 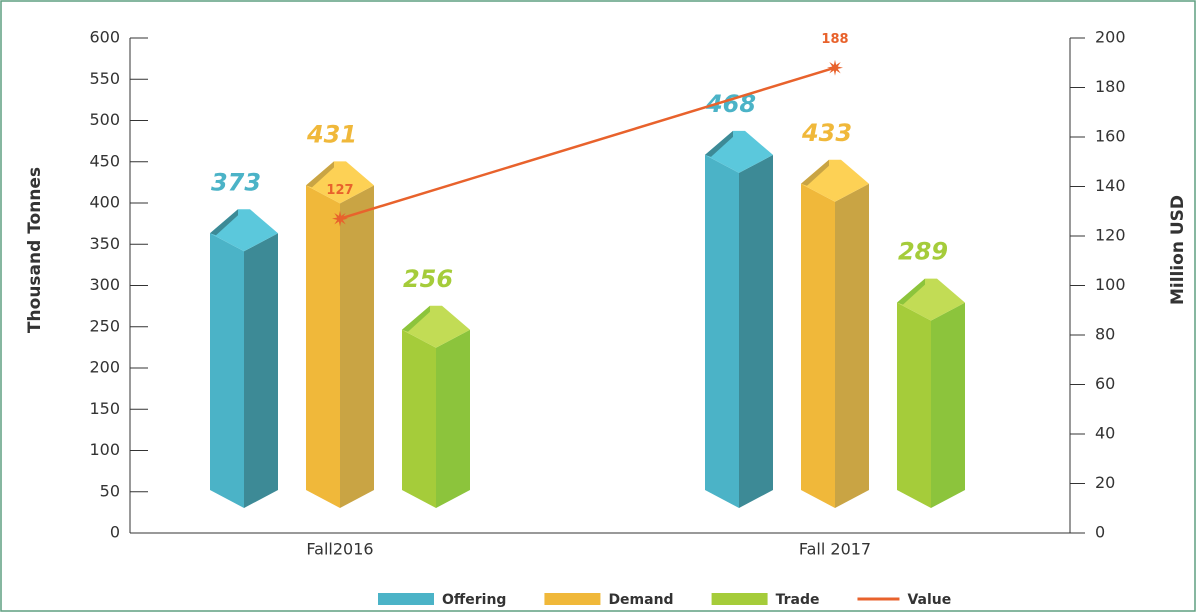 I want to click on y-tick-label: 300, so click(x=104, y=284).